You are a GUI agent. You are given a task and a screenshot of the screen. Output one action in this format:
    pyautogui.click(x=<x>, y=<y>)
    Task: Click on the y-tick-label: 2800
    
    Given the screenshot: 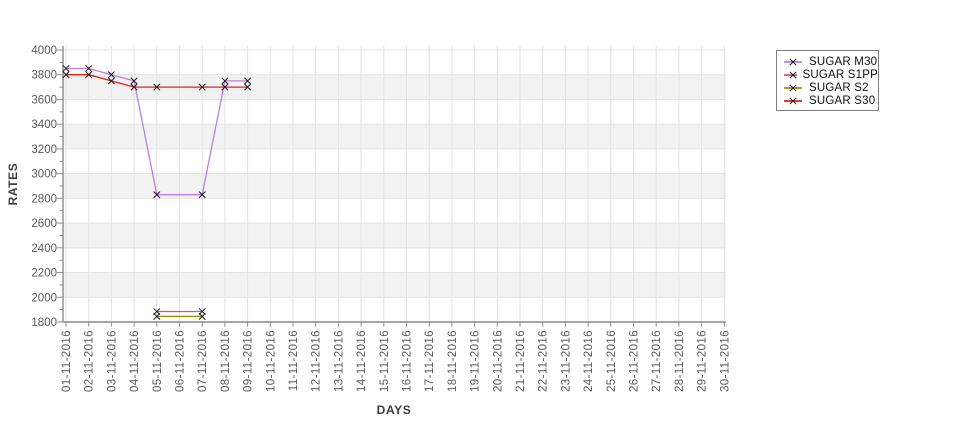 What is the action you would take?
    pyautogui.click(x=44, y=199)
    